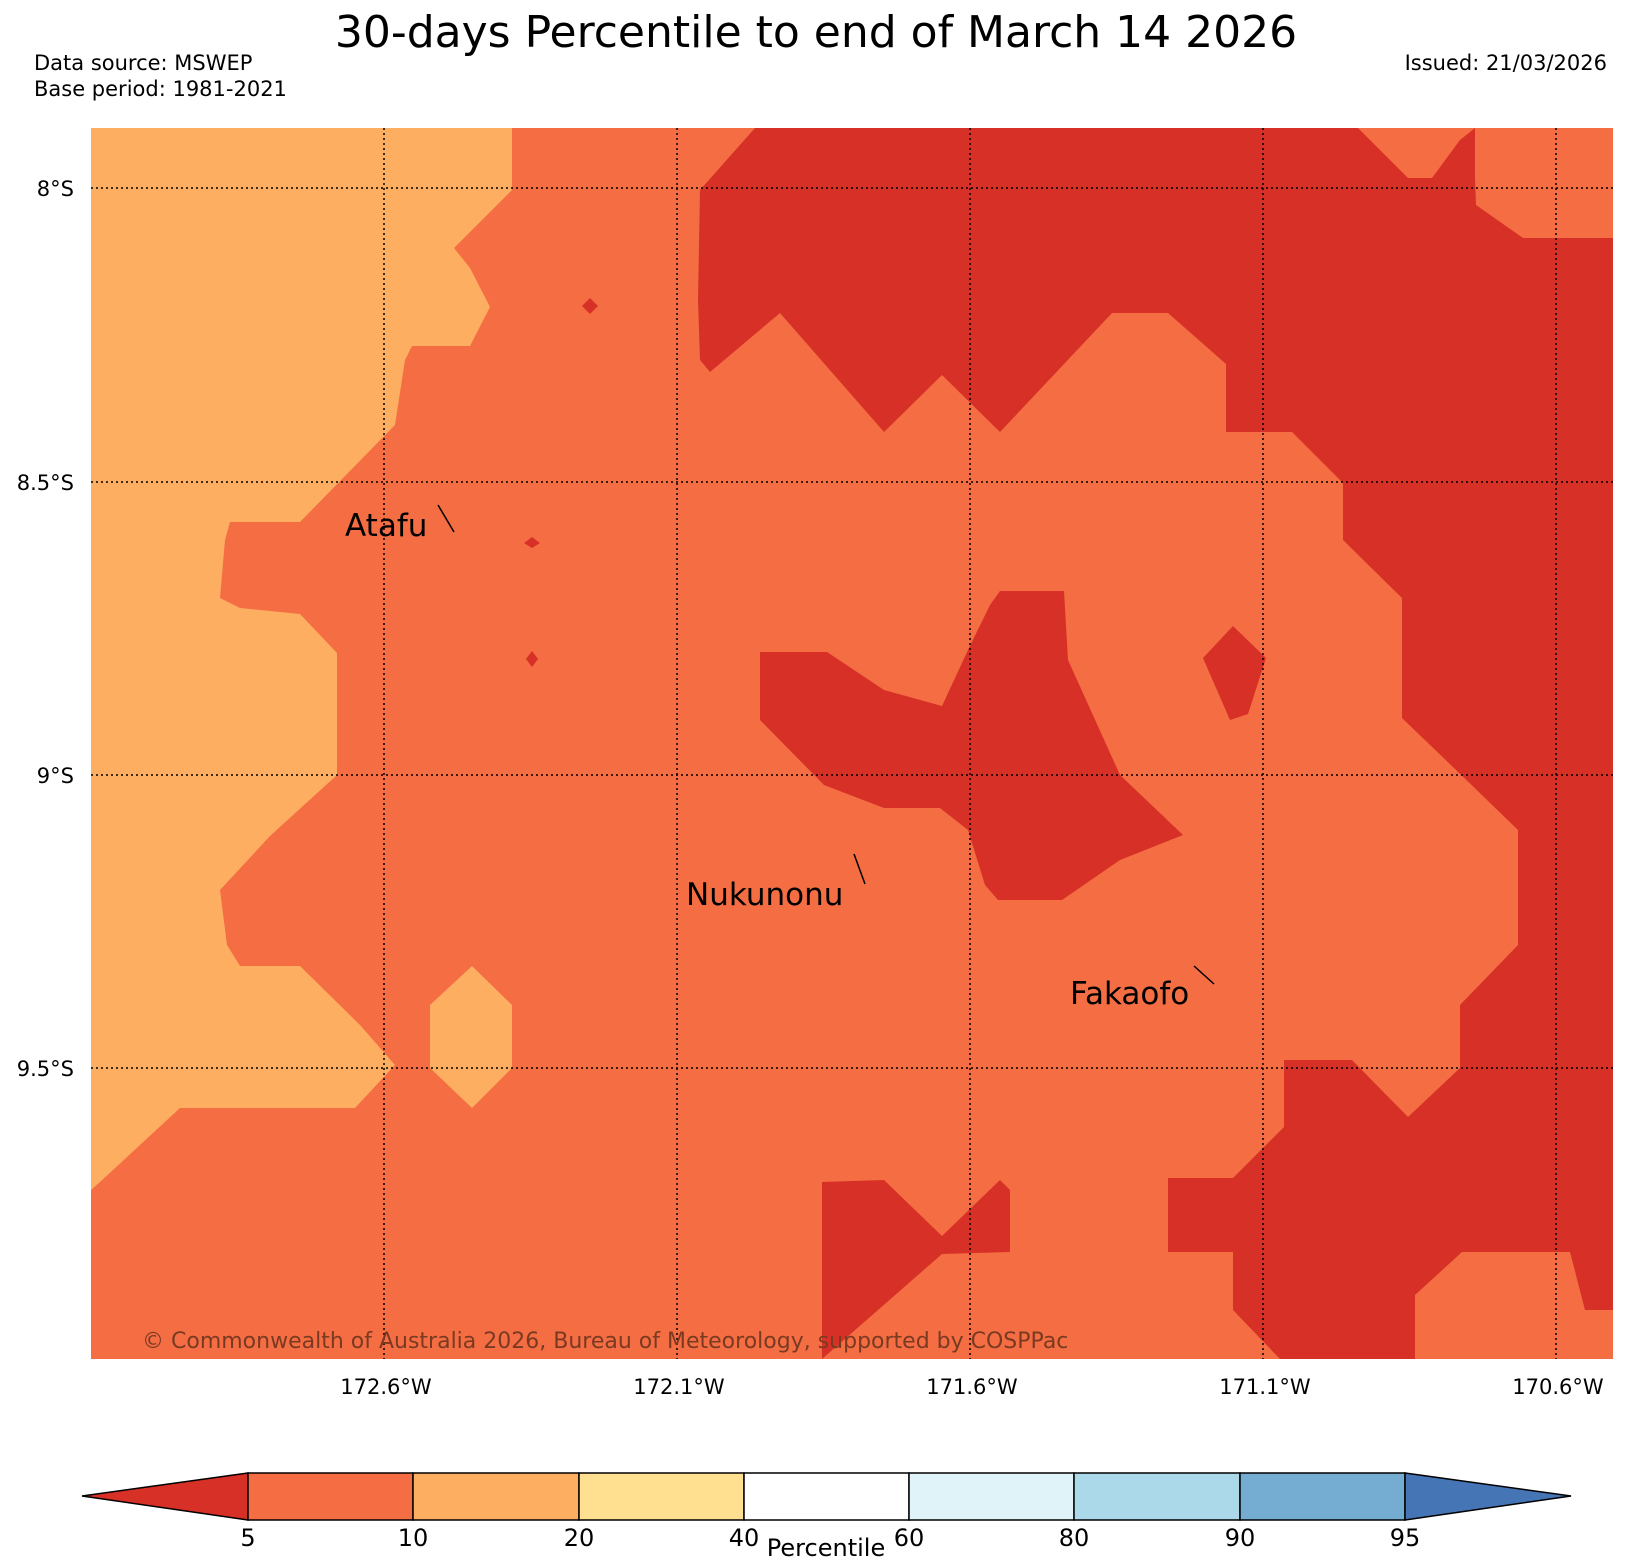 The height and width of the screenshot is (1563, 1632). I want to click on lat-label: 9°S, so click(55, 776).